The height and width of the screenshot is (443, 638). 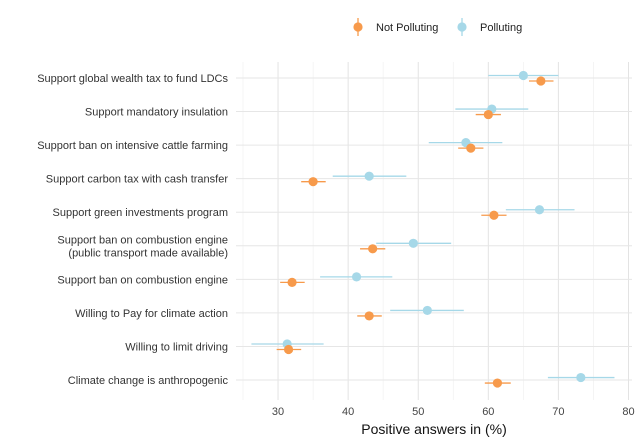 I want to click on x-axis-ticks: 30 40 50 60 70 80, so click(x=453, y=412).